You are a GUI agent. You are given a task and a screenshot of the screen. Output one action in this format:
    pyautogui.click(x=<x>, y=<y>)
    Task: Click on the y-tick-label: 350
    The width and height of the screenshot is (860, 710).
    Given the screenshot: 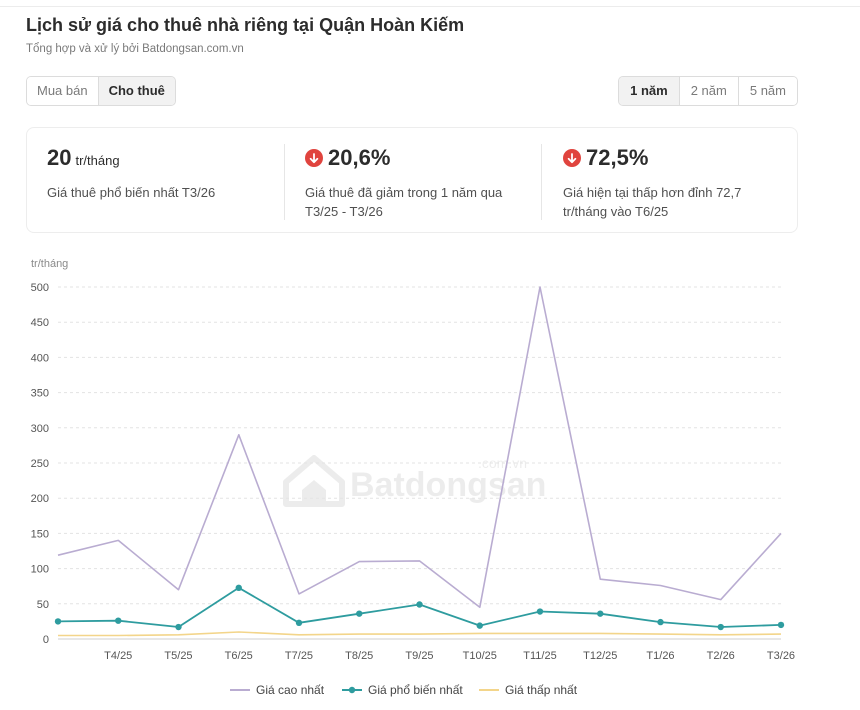 What is the action you would take?
    pyautogui.click(x=40, y=394)
    